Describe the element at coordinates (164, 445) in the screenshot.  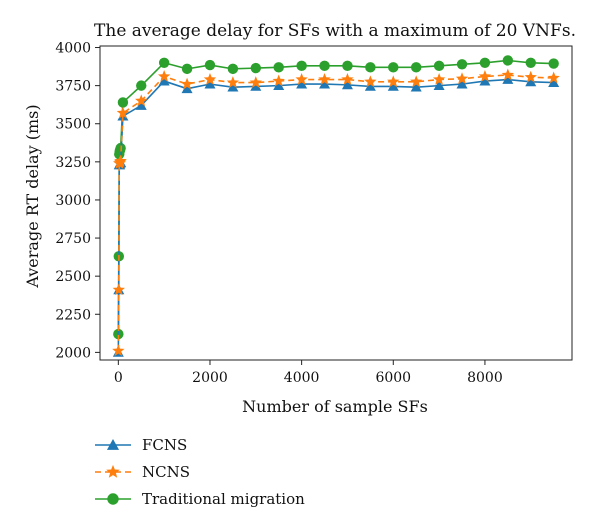
I see `legend-label: FCNS` at that location.